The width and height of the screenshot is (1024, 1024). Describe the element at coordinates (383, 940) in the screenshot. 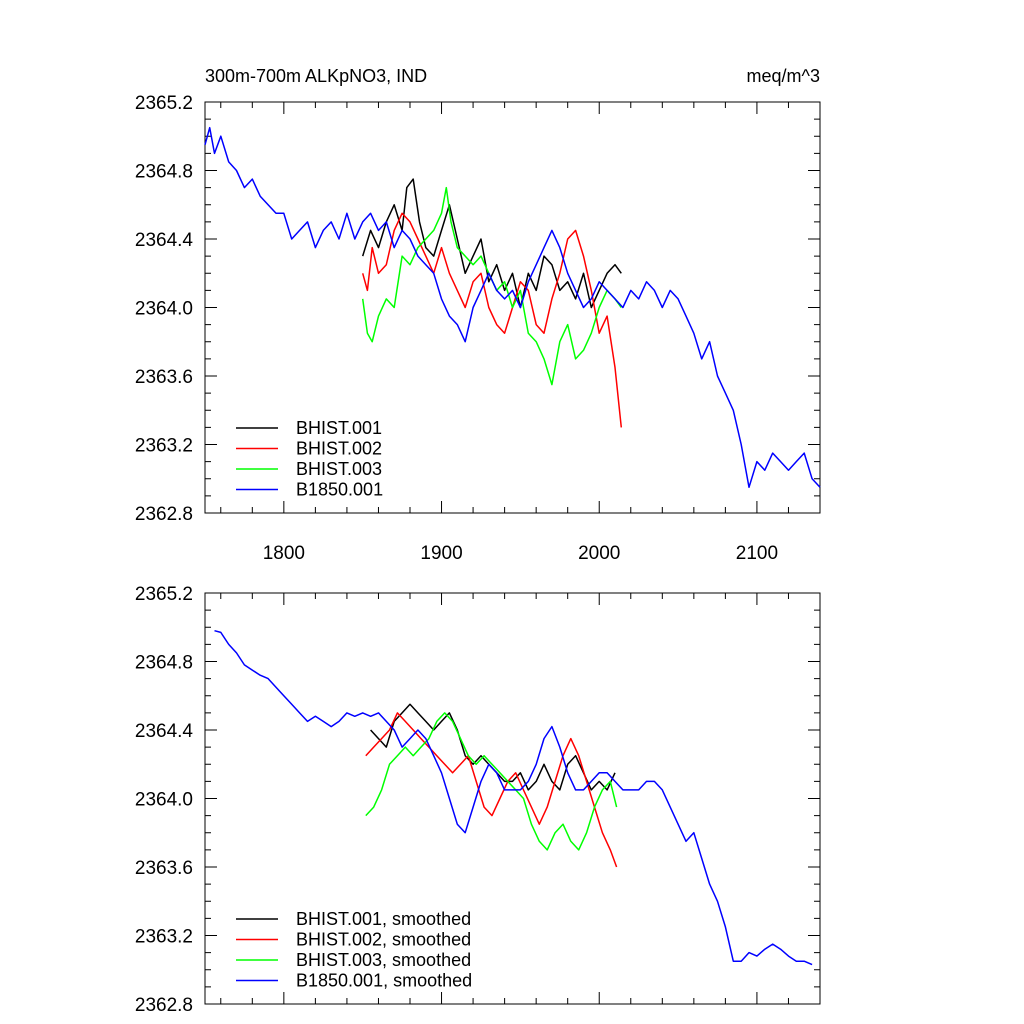

I see `legend-label: BHIST.002, smoothed` at that location.